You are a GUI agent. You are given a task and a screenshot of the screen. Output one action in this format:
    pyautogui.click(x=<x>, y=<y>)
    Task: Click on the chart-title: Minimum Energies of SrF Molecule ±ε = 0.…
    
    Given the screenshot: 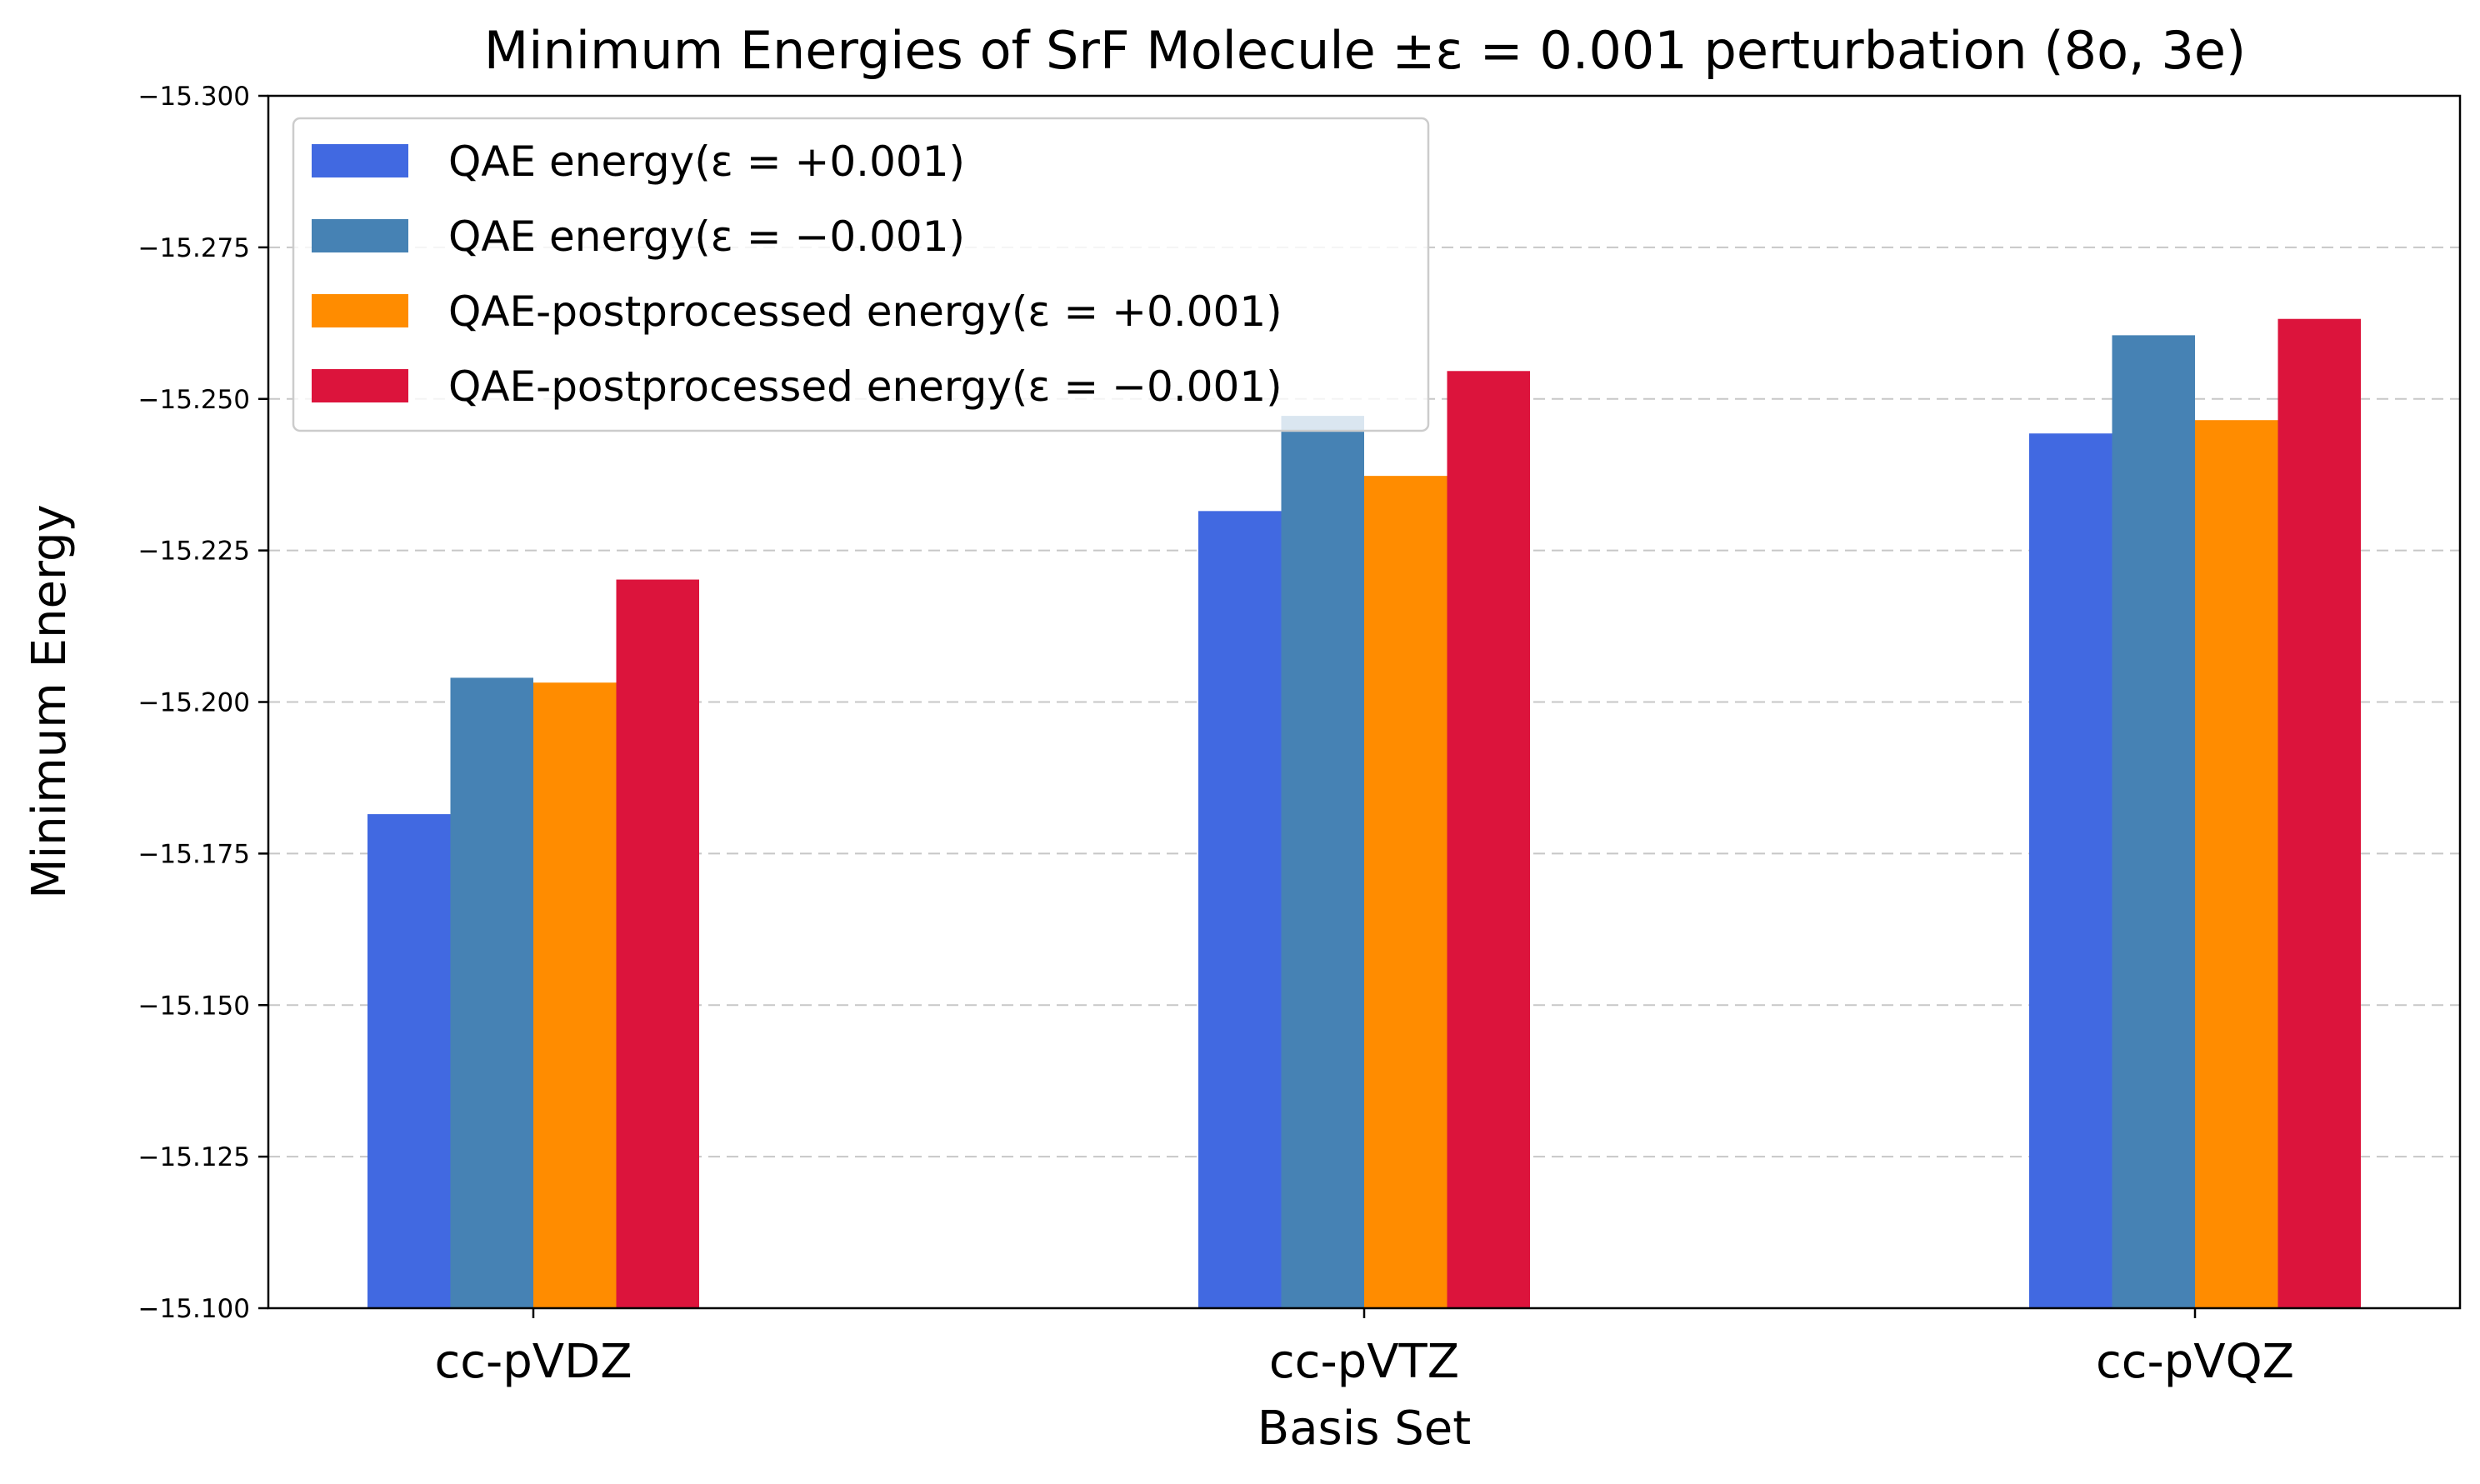 What is the action you would take?
    pyautogui.click(x=1365, y=50)
    